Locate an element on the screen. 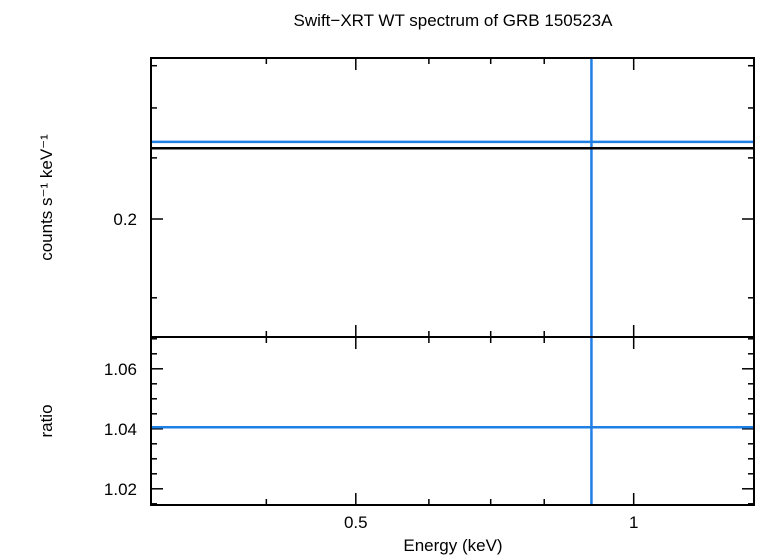  ratio-y-tick-label: 1.06 is located at coordinates (120, 369).